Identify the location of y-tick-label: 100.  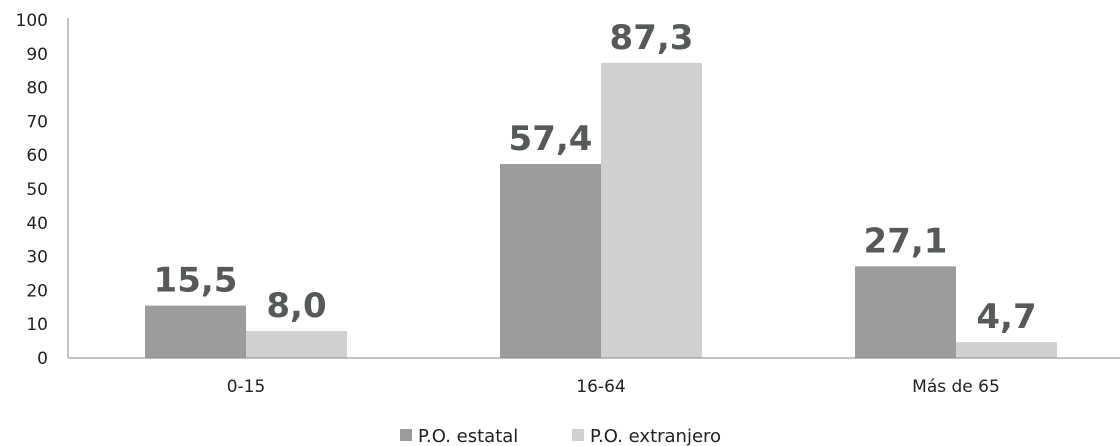
(32, 21).